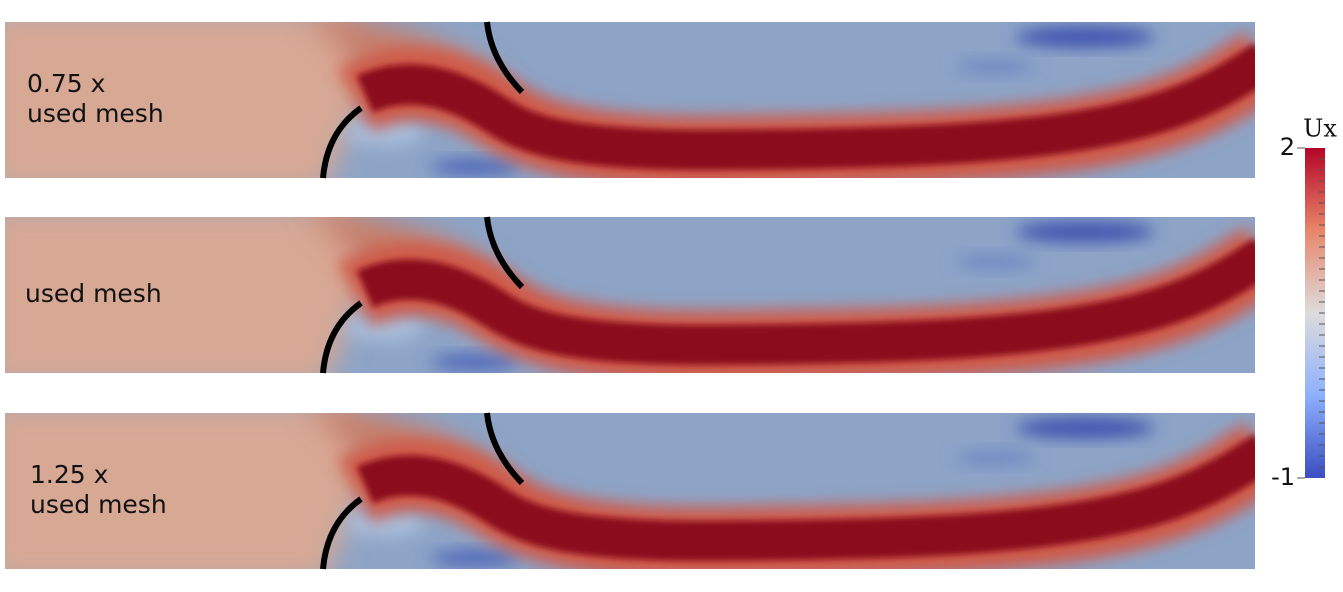  I want to click on colorbar-title: Ux, so click(1320, 129).